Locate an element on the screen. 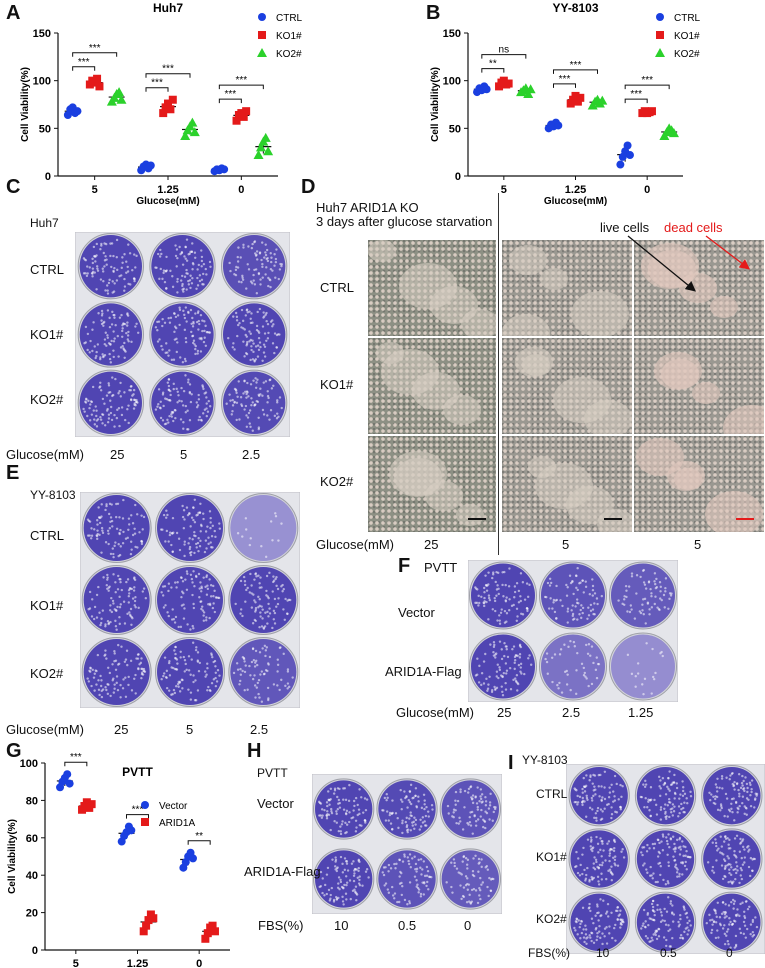 Image resolution: width=765 pixels, height=968 pixels. panel-label-i: I is located at coordinates (511, 763).